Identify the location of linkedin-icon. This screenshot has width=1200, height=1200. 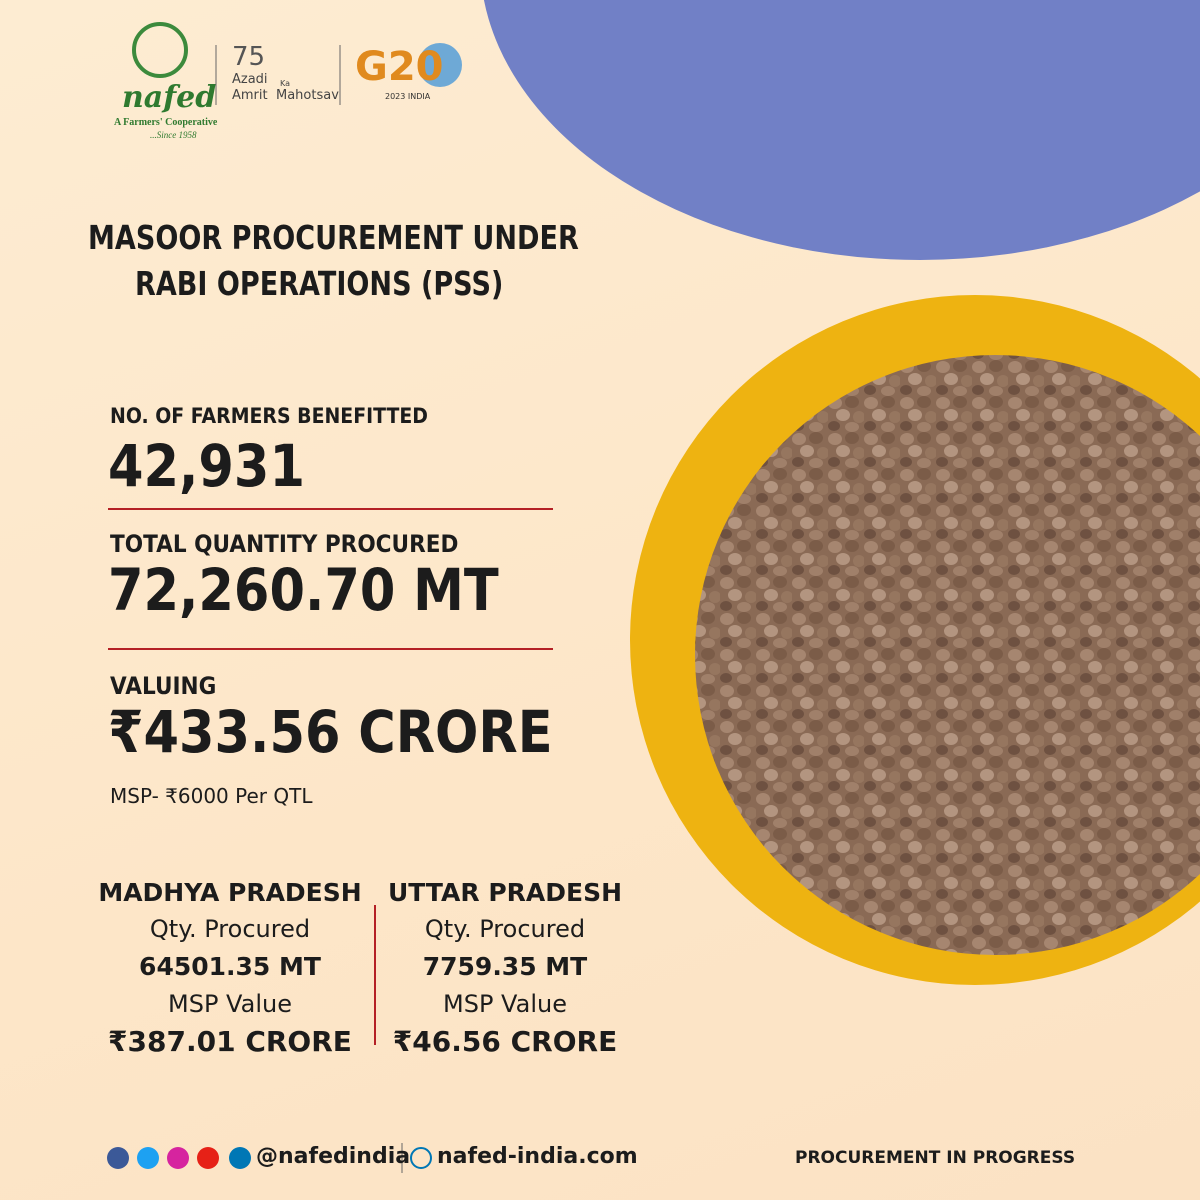
(240, 1158).